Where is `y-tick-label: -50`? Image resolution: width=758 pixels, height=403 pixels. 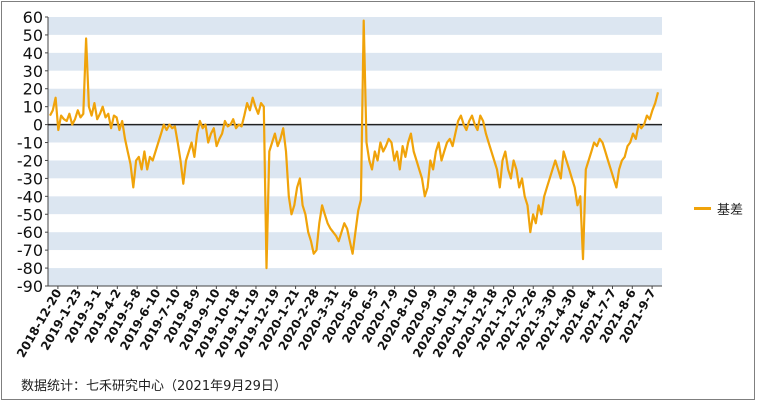
y-tick-label: -50 is located at coordinates (30, 214).